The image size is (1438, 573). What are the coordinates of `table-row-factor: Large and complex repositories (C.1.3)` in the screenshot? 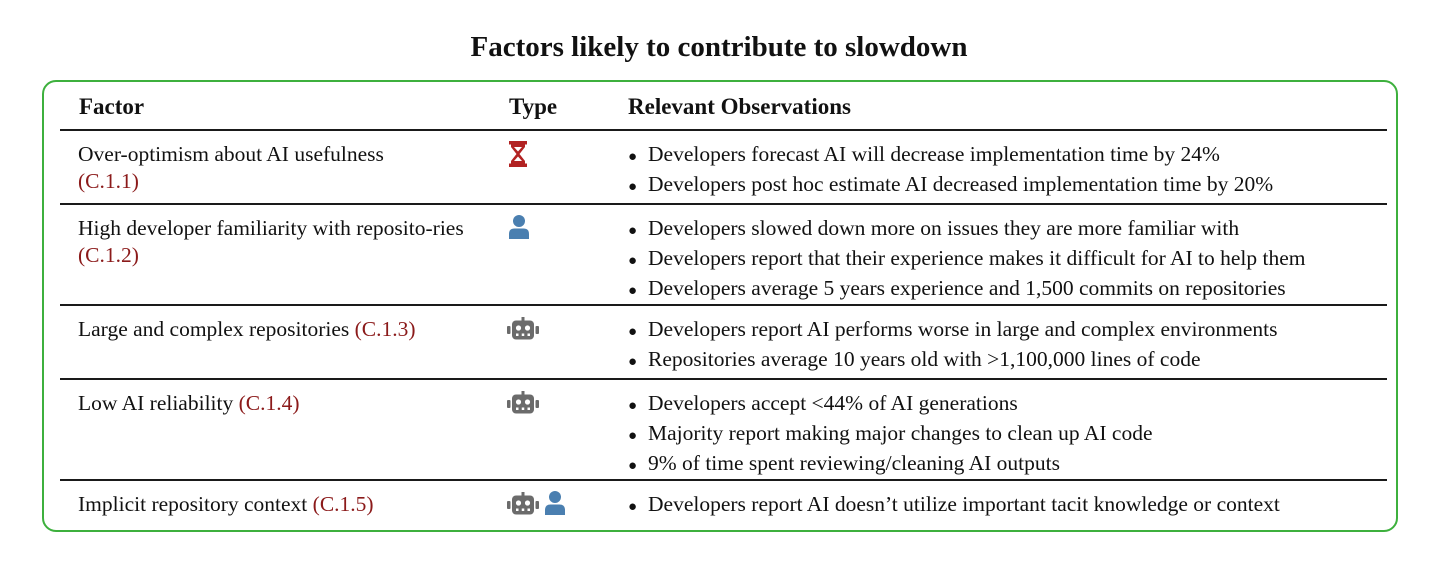 It's located at (247, 329).